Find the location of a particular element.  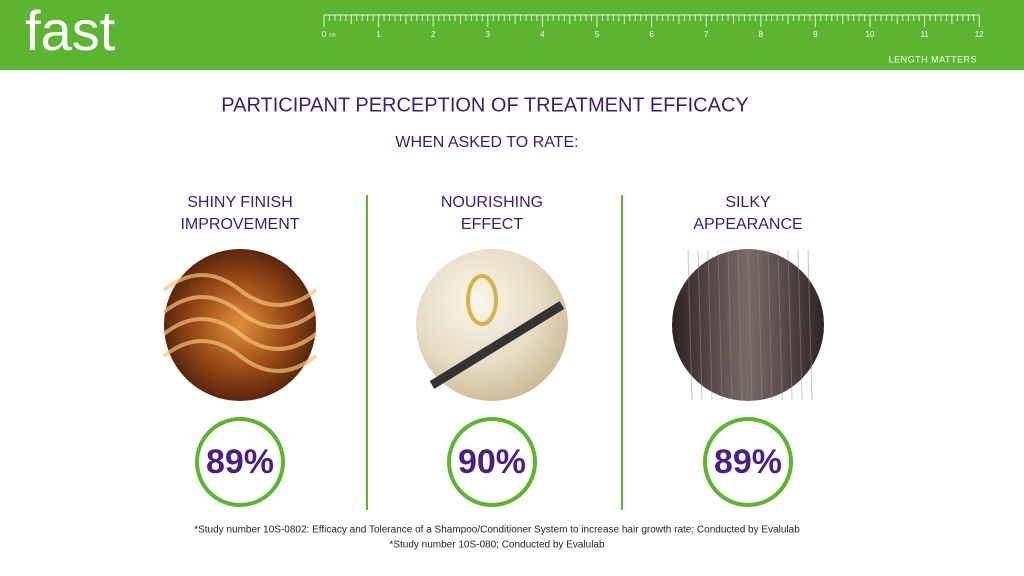

ruler-label: 0 is located at coordinates (324, 34).